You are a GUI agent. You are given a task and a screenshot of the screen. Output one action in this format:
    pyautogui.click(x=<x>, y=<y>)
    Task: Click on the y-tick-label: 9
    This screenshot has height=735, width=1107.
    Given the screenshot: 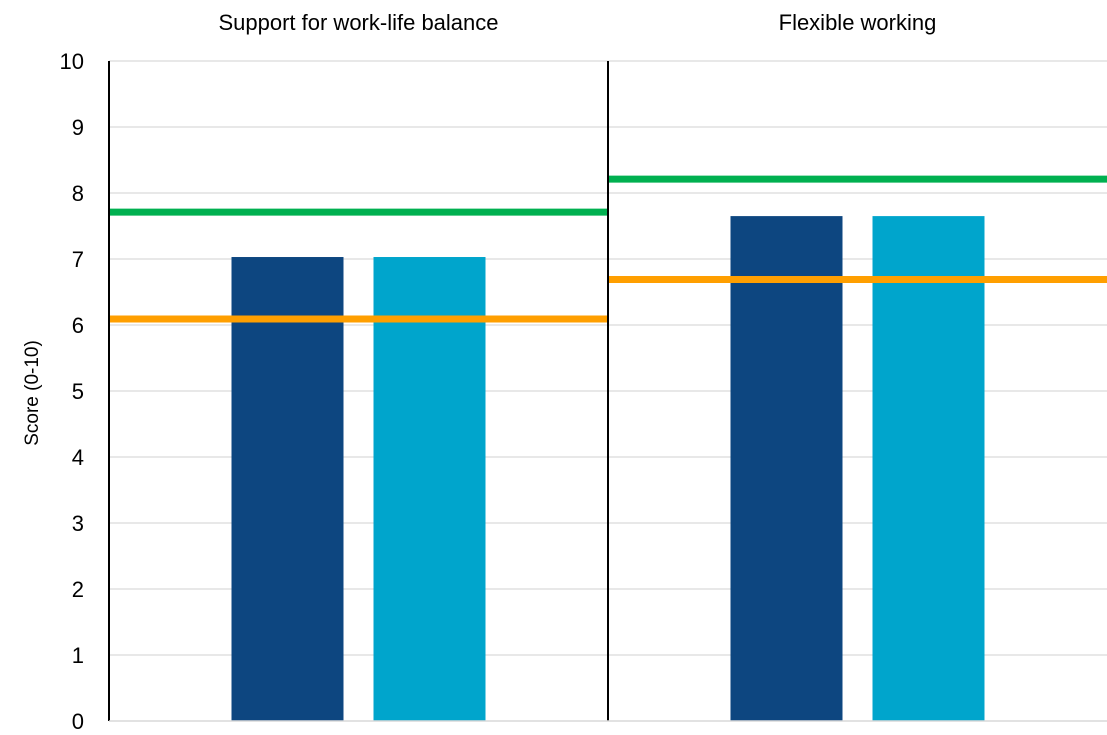 What is the action you would take?
    pyautogui.click(x=78, y=127)
    